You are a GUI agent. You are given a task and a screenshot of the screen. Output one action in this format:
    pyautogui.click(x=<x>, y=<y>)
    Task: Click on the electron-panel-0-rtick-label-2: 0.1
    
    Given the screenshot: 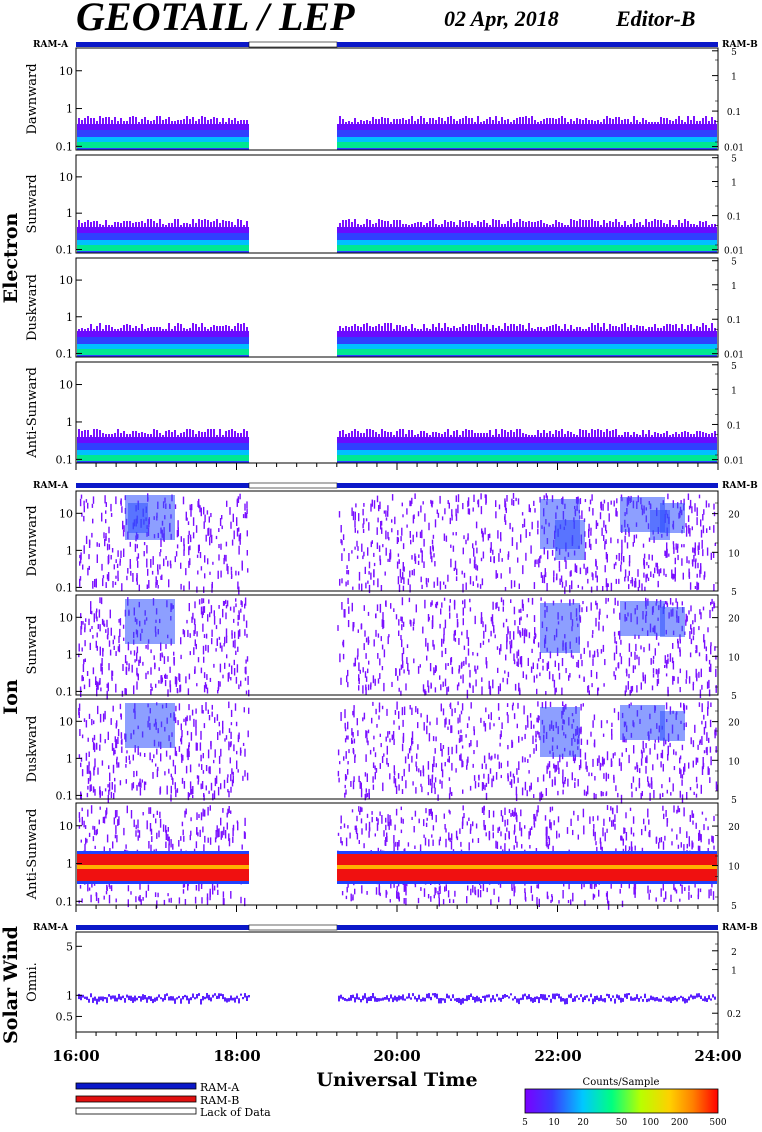 What is the action you would take?
    pyautogui.click(x=734, y=113)
    